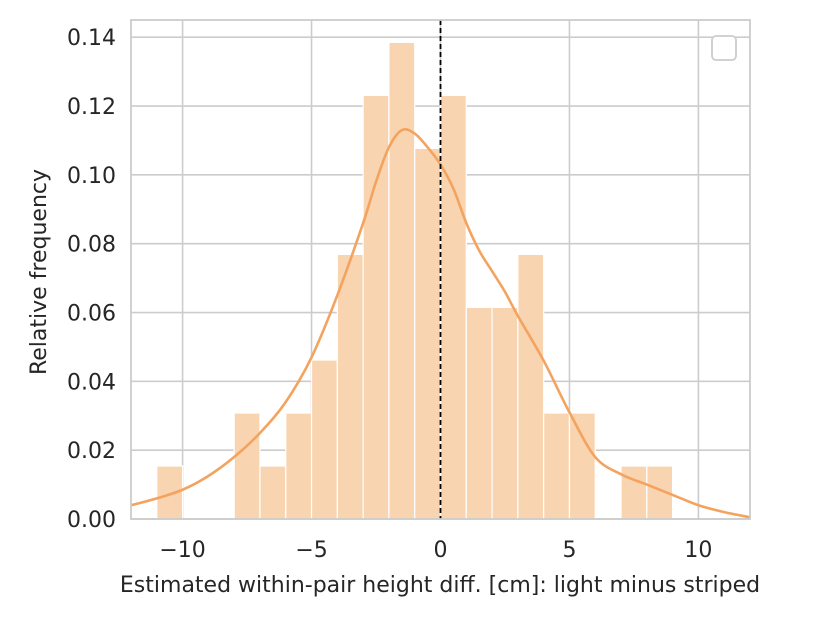 The image size is (830, 623). What do you see at coordinates (698, 550) in the screenshot?
I see `x-tick-label: 10` at bounding box center [698, 550].